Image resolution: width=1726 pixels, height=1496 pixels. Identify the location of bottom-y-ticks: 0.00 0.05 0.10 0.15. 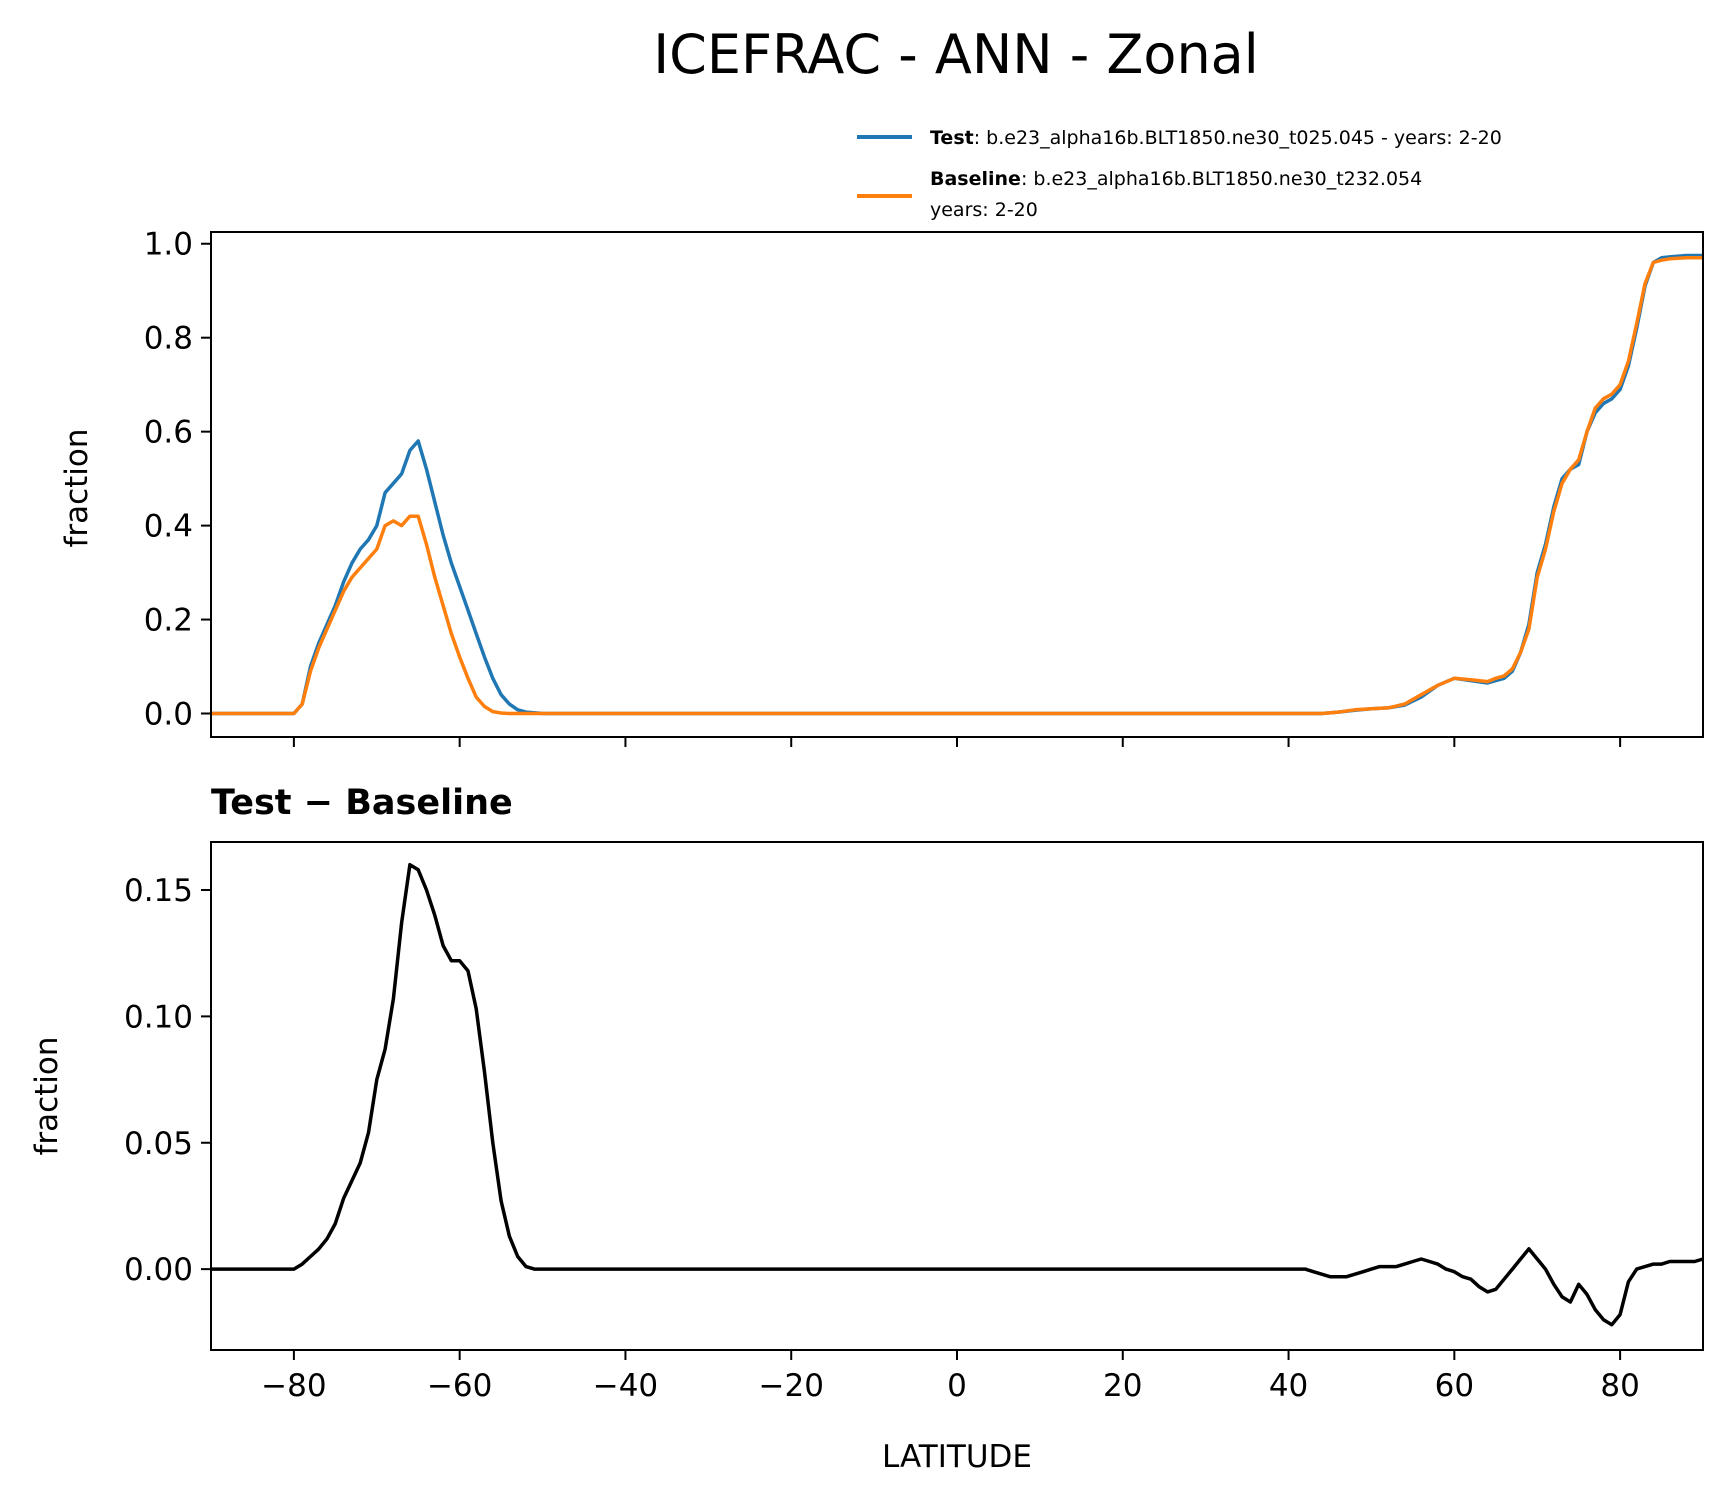
(167, 1080).